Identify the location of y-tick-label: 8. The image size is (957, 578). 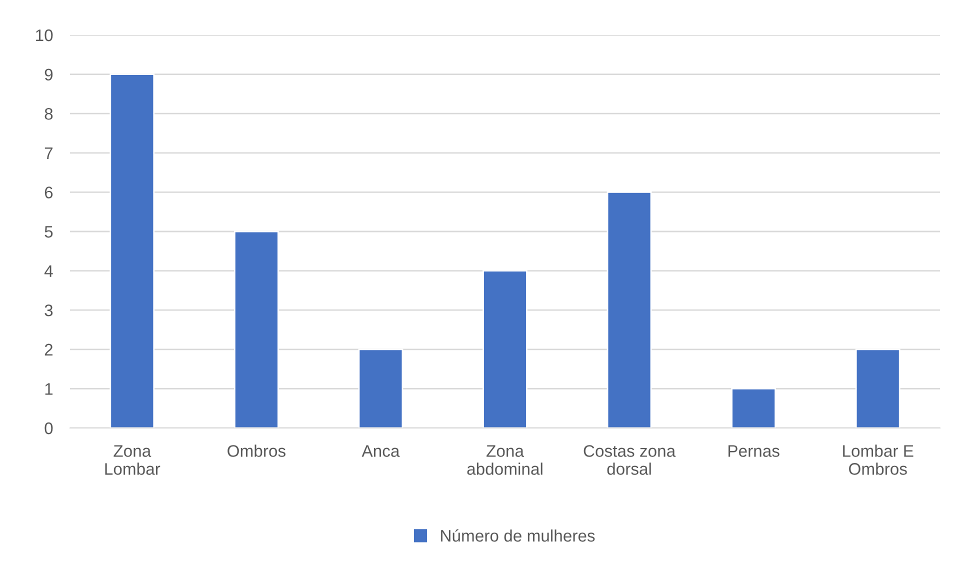
(48, 114).